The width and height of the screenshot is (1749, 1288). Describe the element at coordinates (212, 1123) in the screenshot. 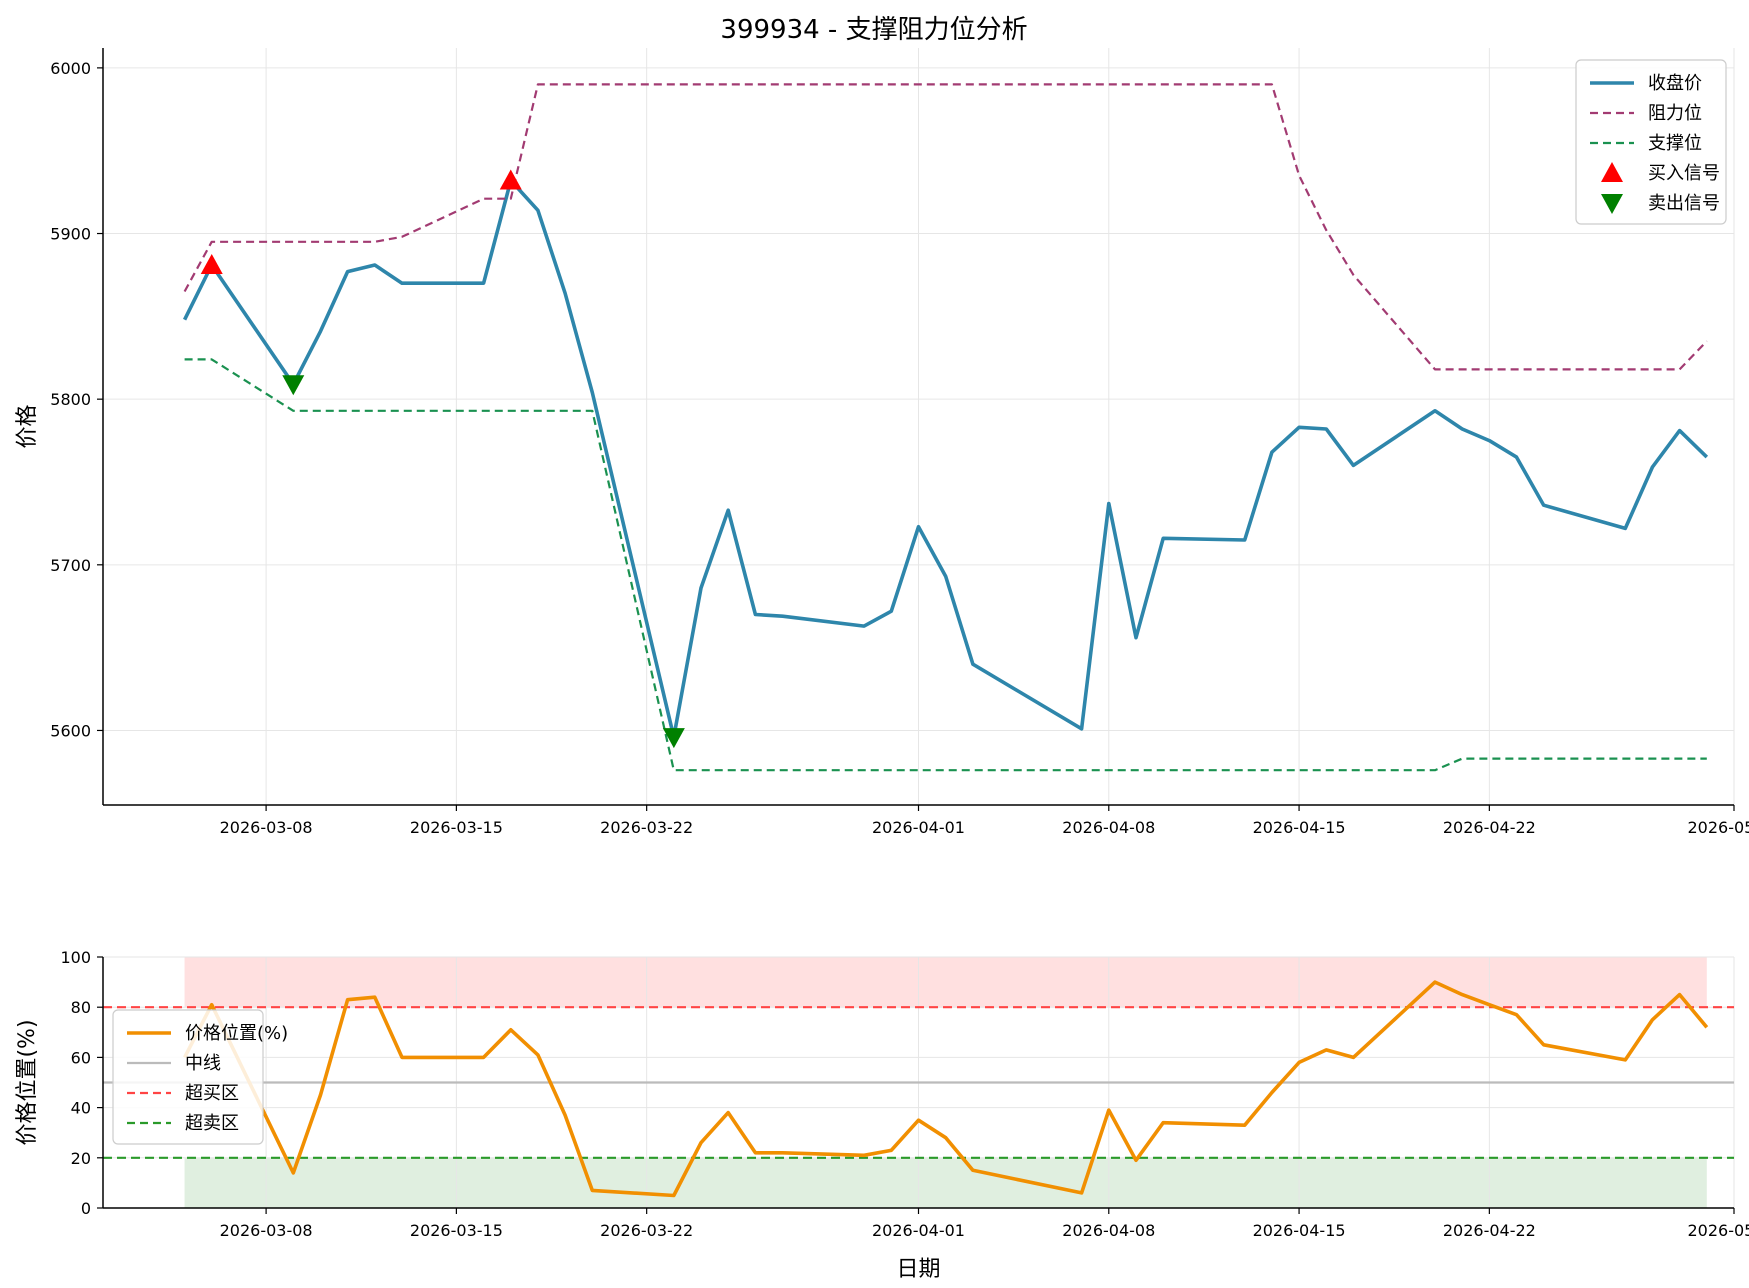

I see `legend-label: 超卖区` at that location.